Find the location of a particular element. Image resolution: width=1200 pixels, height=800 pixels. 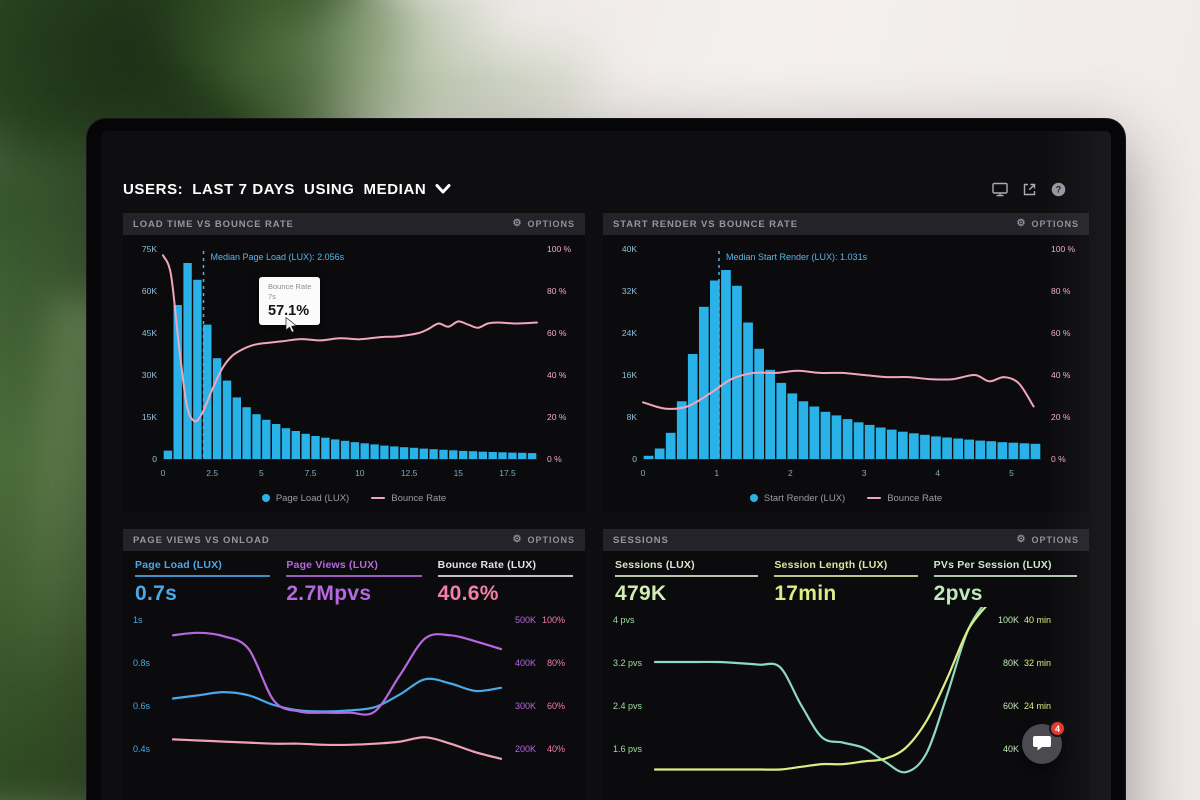

svg-text: 20 % is located at coordinates (557, 417).